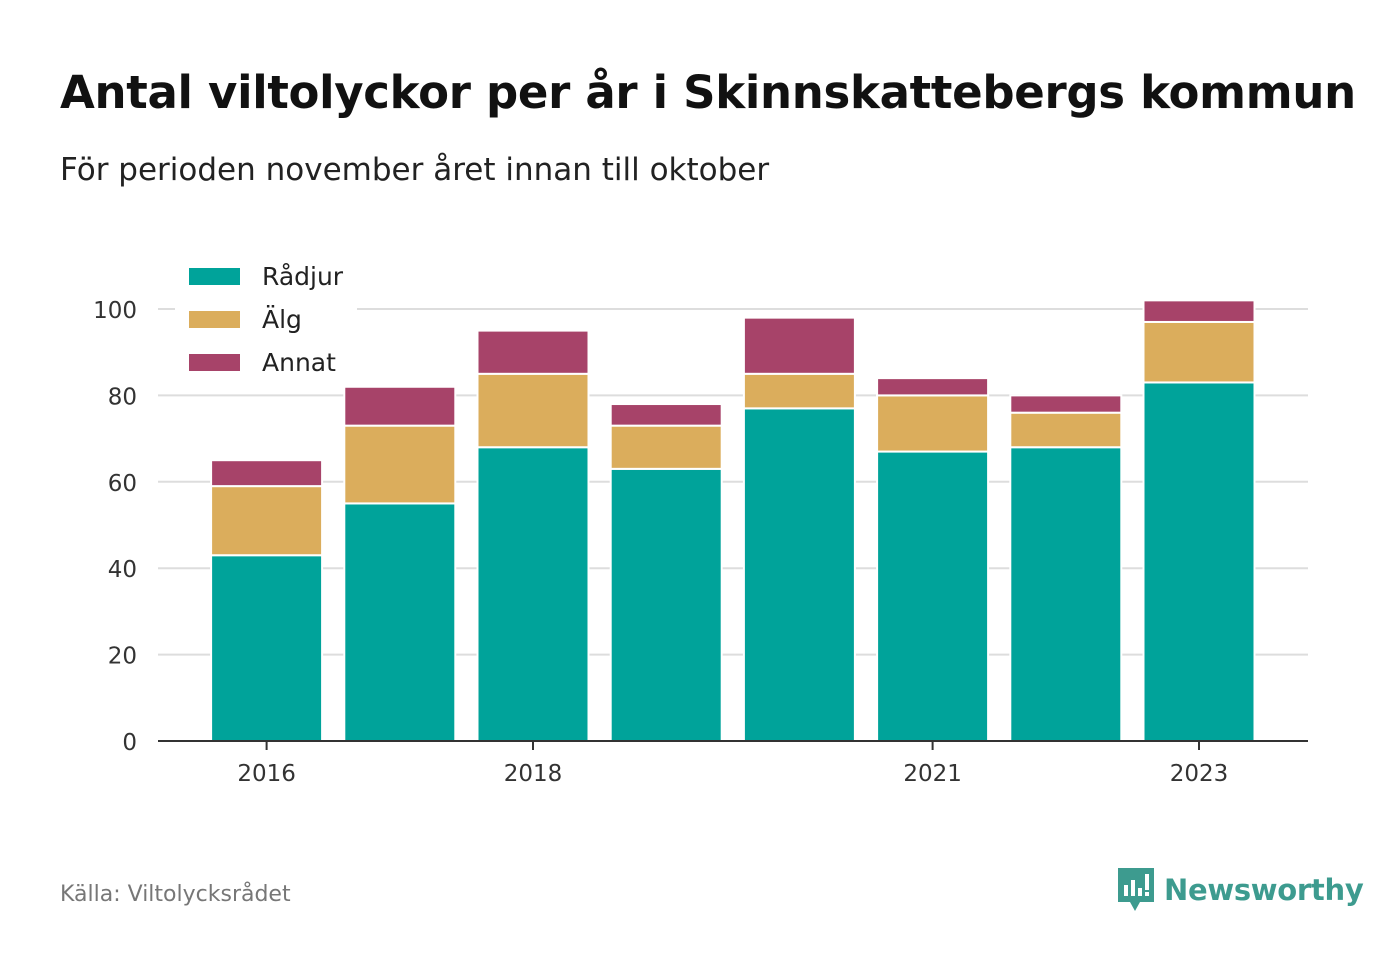 The image size is (1400, 973). Describe the element at coordinates (533, 352) in the screenshot. I see `bar-annat-2018` at that location.